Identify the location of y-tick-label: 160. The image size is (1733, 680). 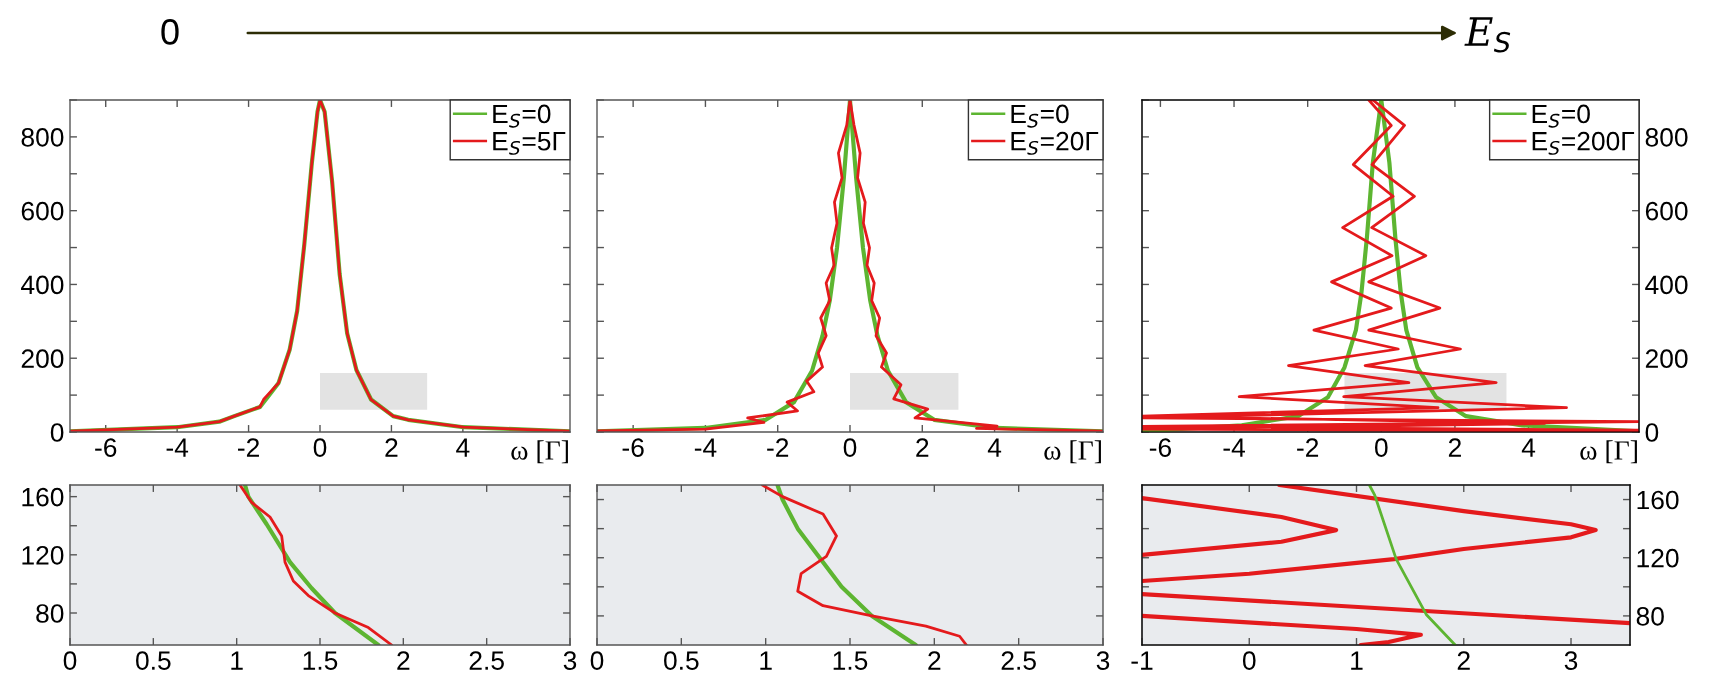
(43, 497).